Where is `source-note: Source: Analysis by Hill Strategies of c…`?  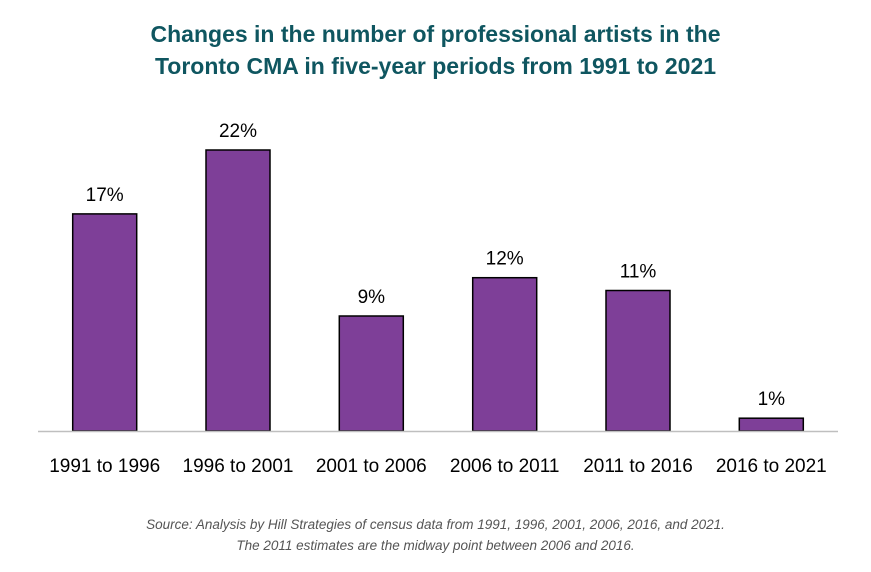 source-note: Source: Analysis by Hill Strategies of c… is located at coordinates (435, 535).